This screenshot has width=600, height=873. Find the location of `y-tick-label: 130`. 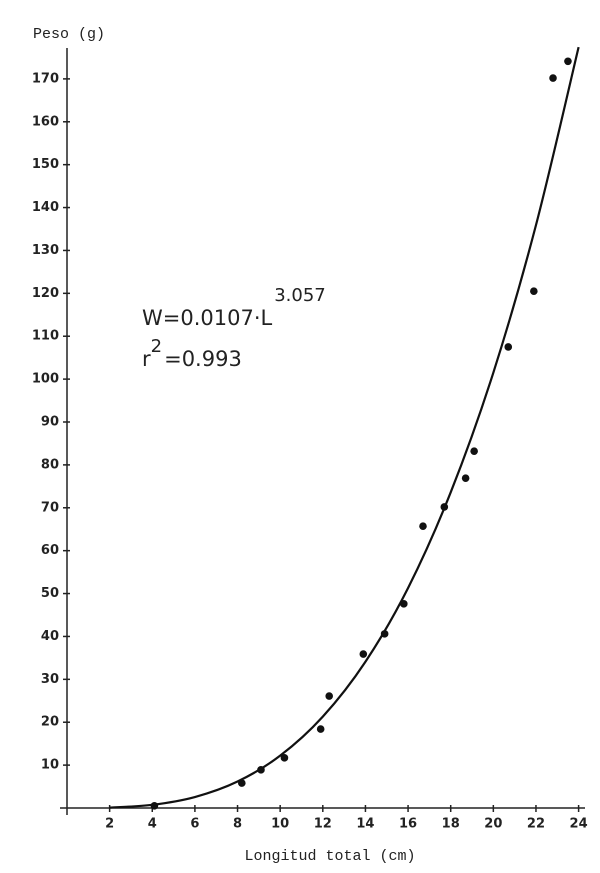

y-tick-label: 130 is located at coordinates (45, 250).